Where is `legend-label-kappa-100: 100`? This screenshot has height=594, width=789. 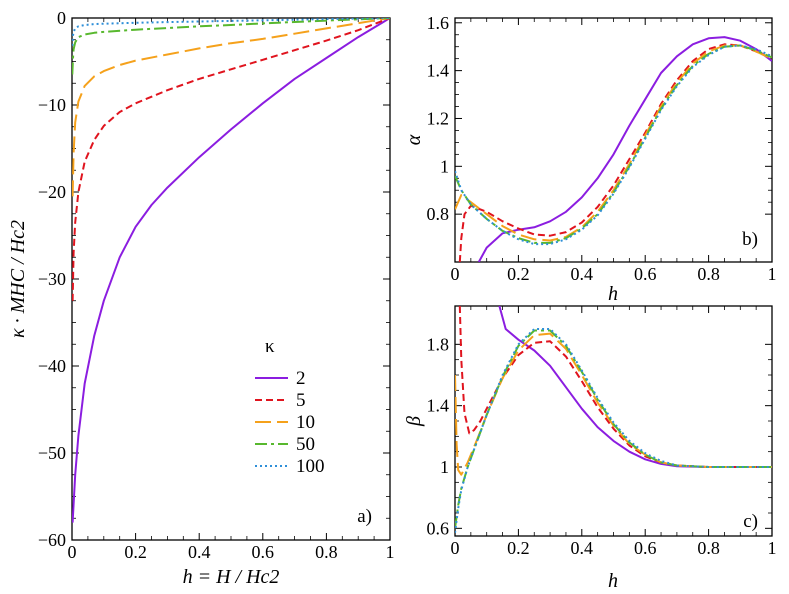
legend-label-kappa-100: 100 is located at coordinates (310, 466).